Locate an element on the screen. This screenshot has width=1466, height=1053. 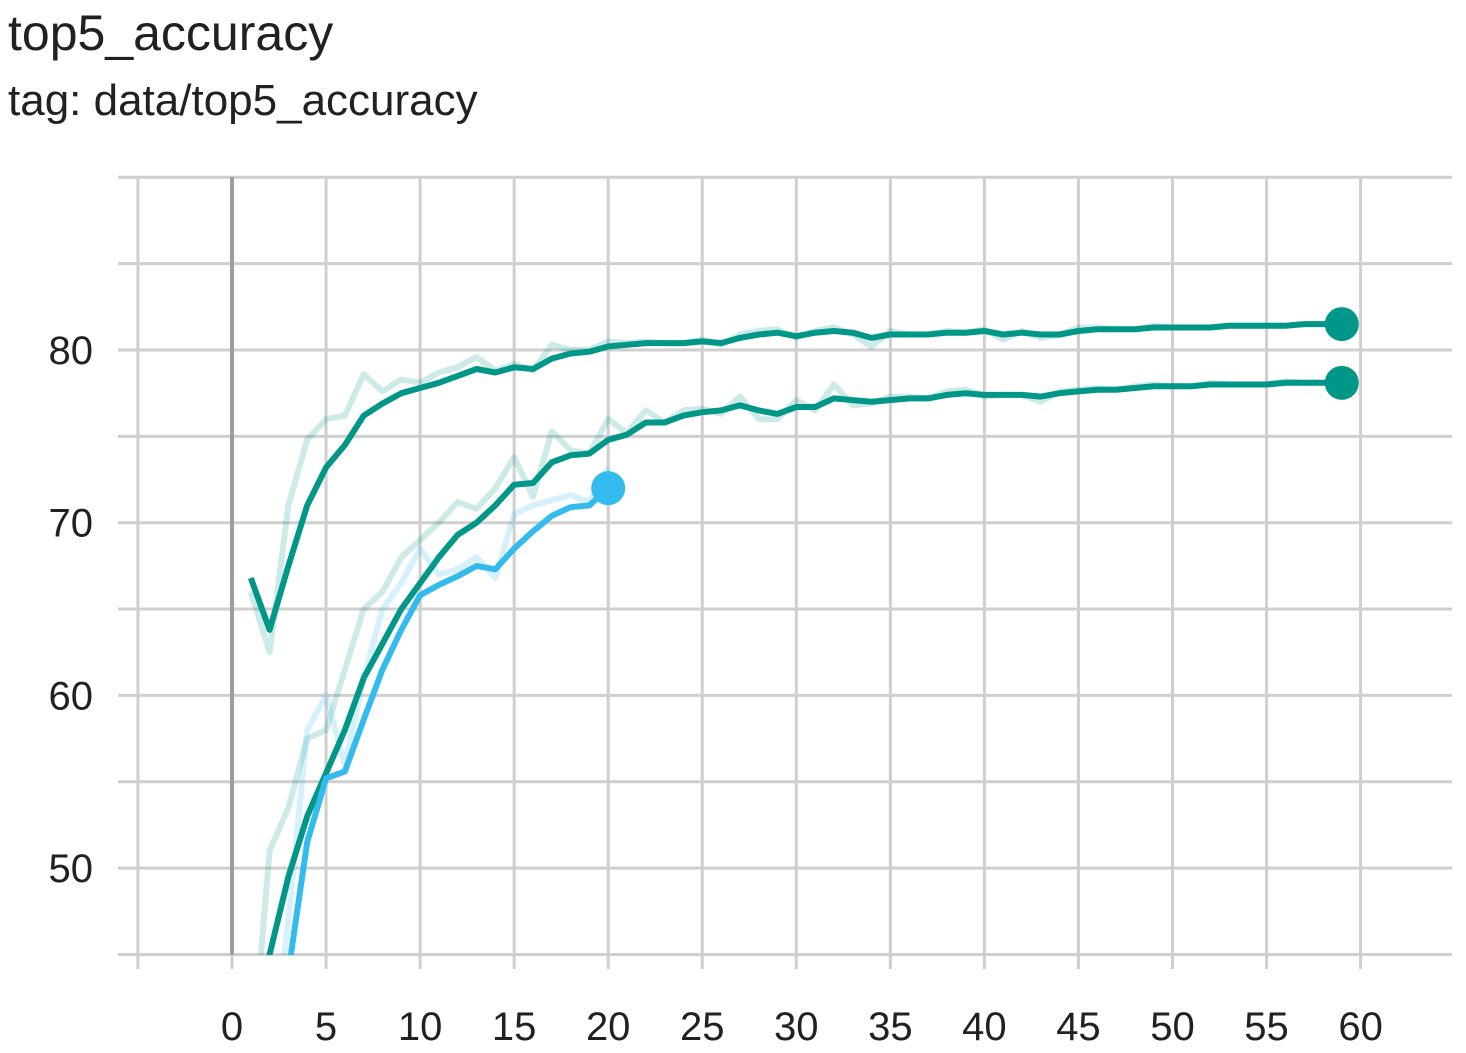
x-tick-label: 45 is located at coordinates (1078, 1027).